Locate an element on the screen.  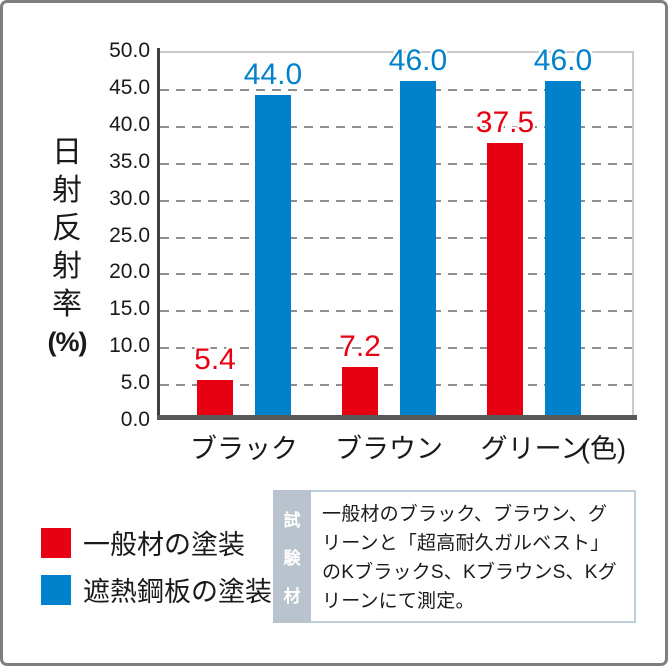
bar-value-label: 44.0 is located at coordinates (273, 75).